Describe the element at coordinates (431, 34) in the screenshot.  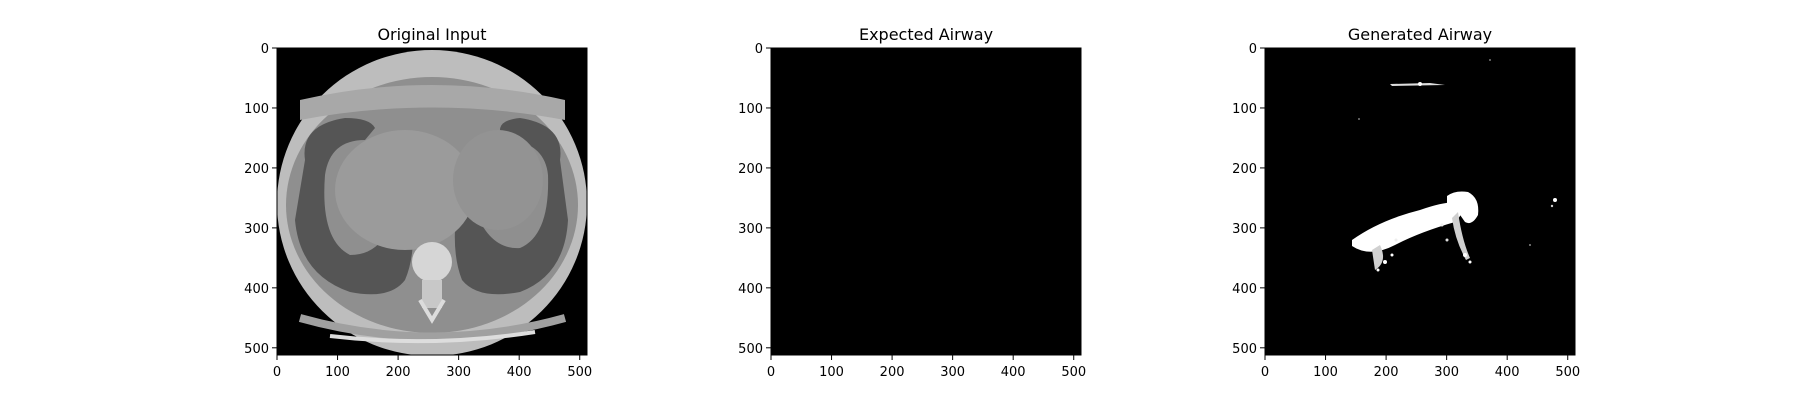
I see `panel-title: Original Input` at that location.